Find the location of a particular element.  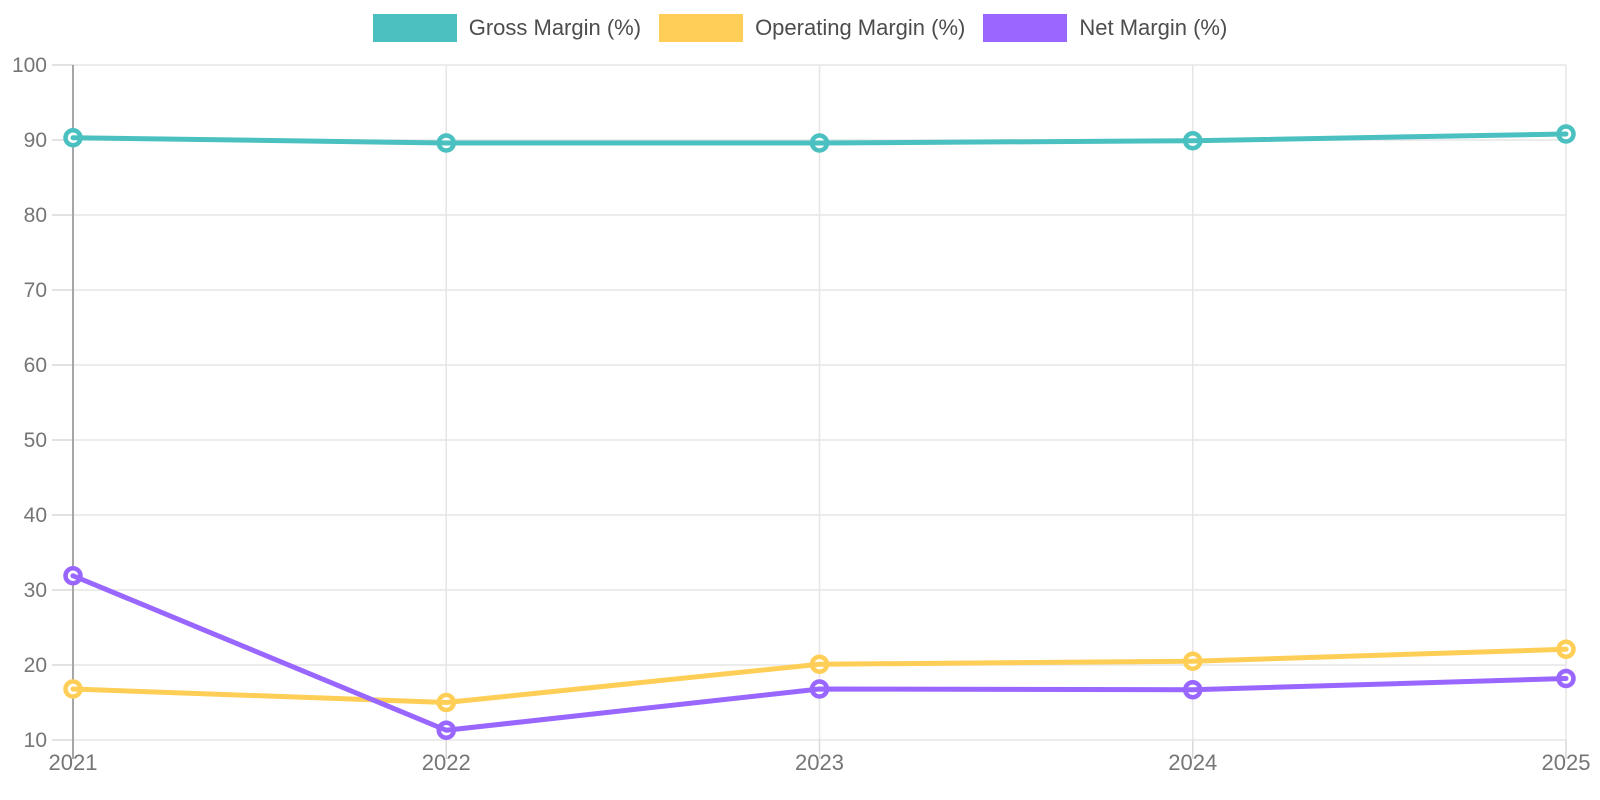

y-tick-label: 90 is located at coordinates (35, 140).